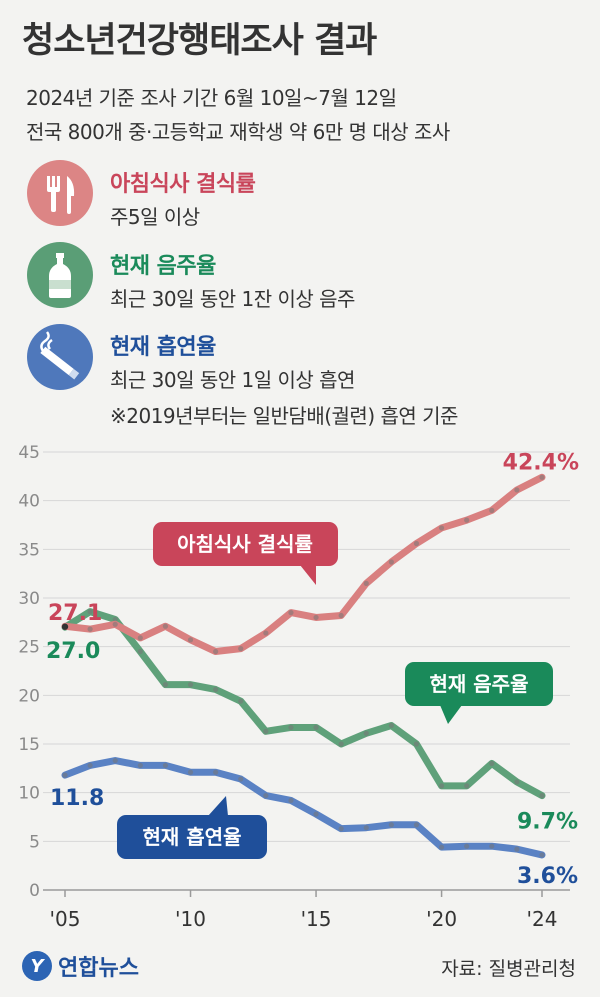 This screenshot has width=600, height=997. I want to click on data-label: 9.7%, so click(547, 822).